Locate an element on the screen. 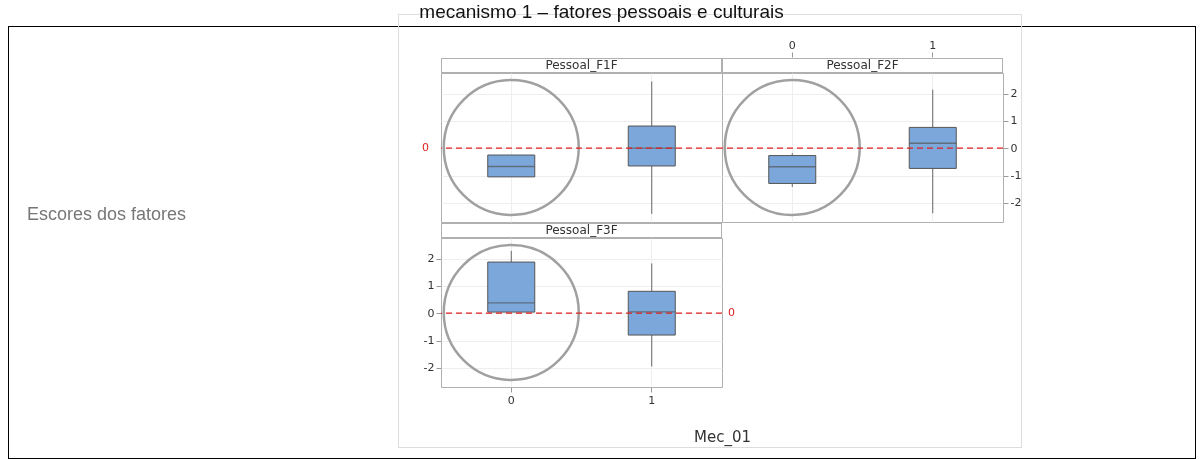 The image size is (1203, 459). chart-title: Pessoal_F2F is located at coordinates (862, 65).